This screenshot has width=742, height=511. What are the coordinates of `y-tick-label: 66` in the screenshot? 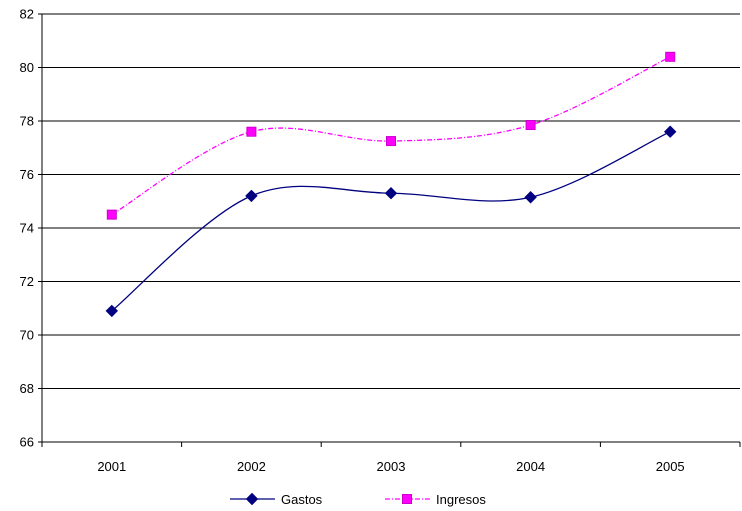 It's located at (27, 442).